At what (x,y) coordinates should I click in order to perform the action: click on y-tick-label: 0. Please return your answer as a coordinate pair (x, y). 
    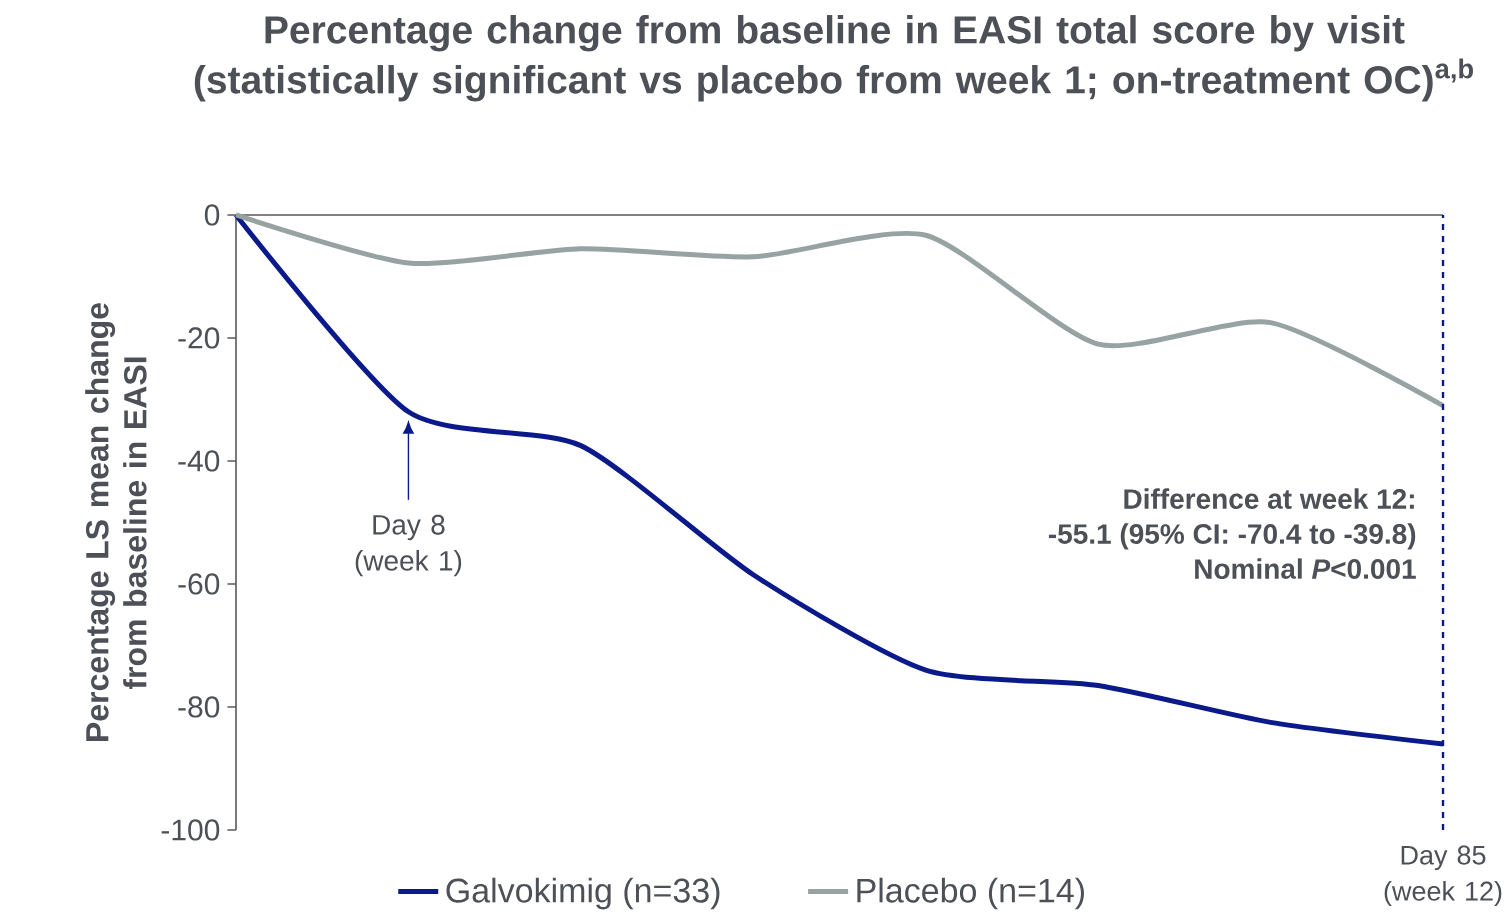
    Looking at the image, I should click on (212, 215).